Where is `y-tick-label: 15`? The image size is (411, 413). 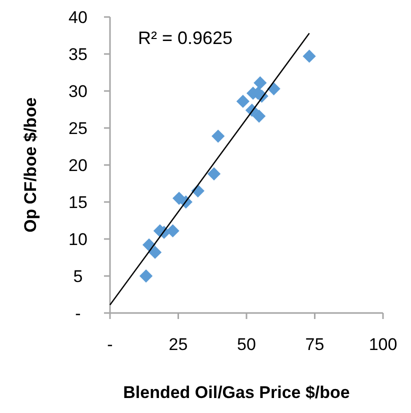 y-tick-label: 15 is located at coordinates (78, 202).